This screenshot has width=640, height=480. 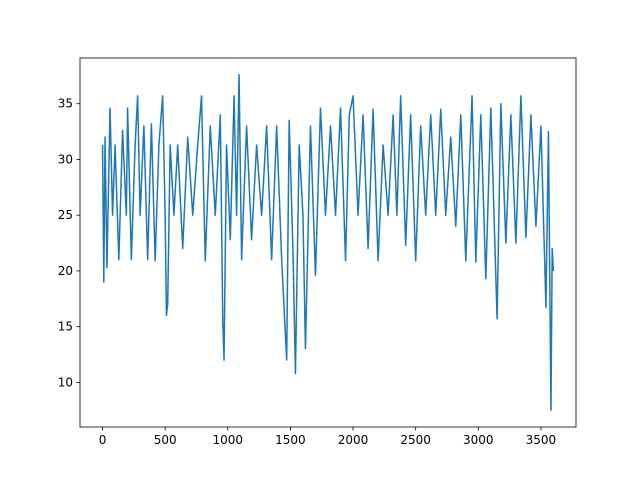 What do you see at coordinates (478, 440) in the screenshot?
I see `x-tick-label: 3000` at bounding box center [478, 440].